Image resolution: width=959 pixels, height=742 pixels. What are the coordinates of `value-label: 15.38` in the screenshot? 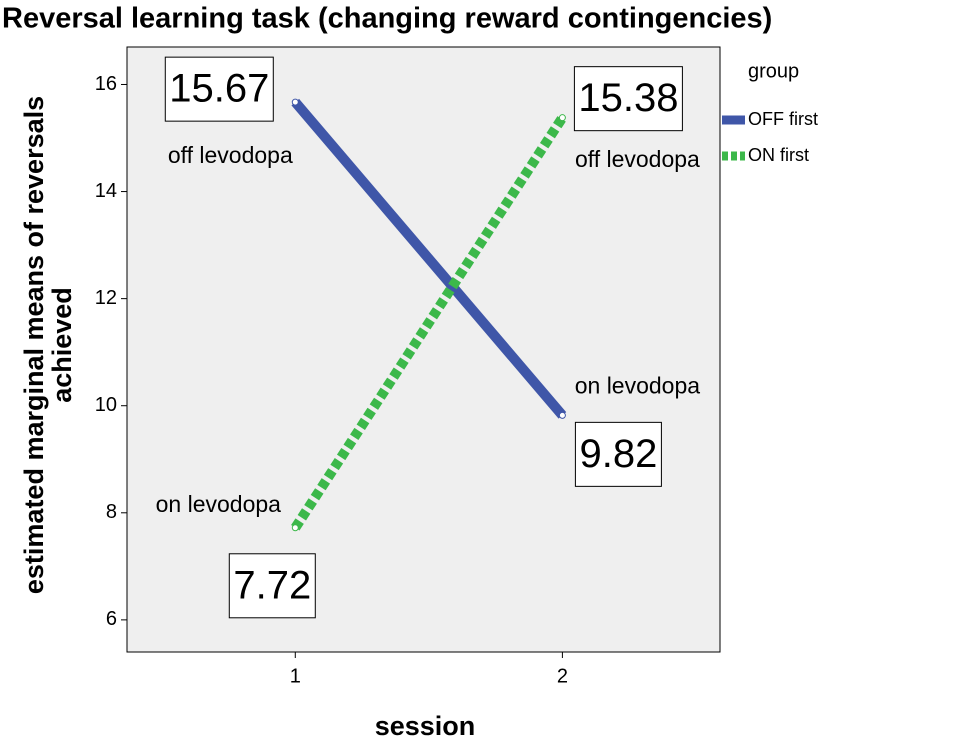 It's located at (628, 98).